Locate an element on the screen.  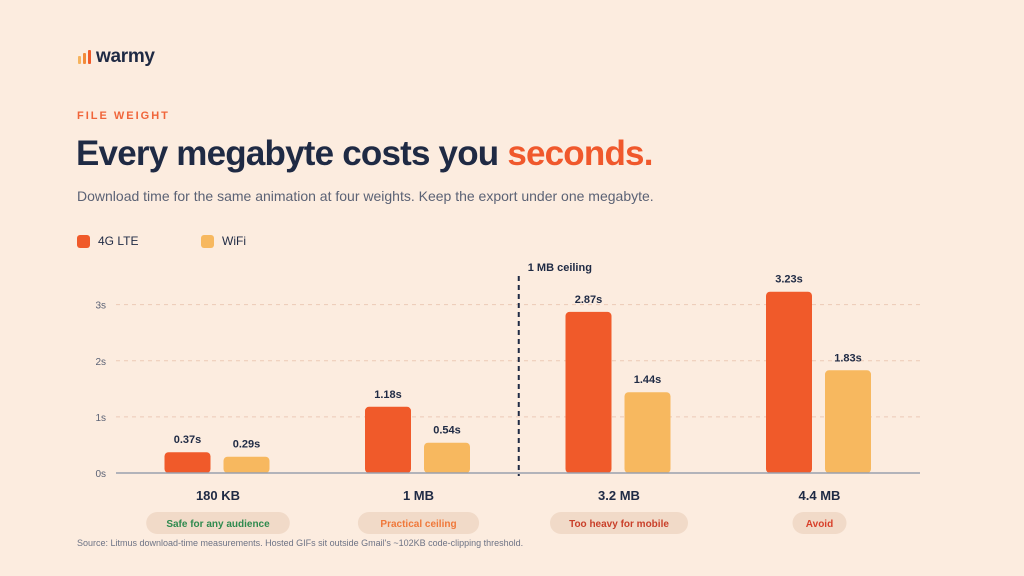
y-tick-label: 2s is located at coordinates (100, 362).